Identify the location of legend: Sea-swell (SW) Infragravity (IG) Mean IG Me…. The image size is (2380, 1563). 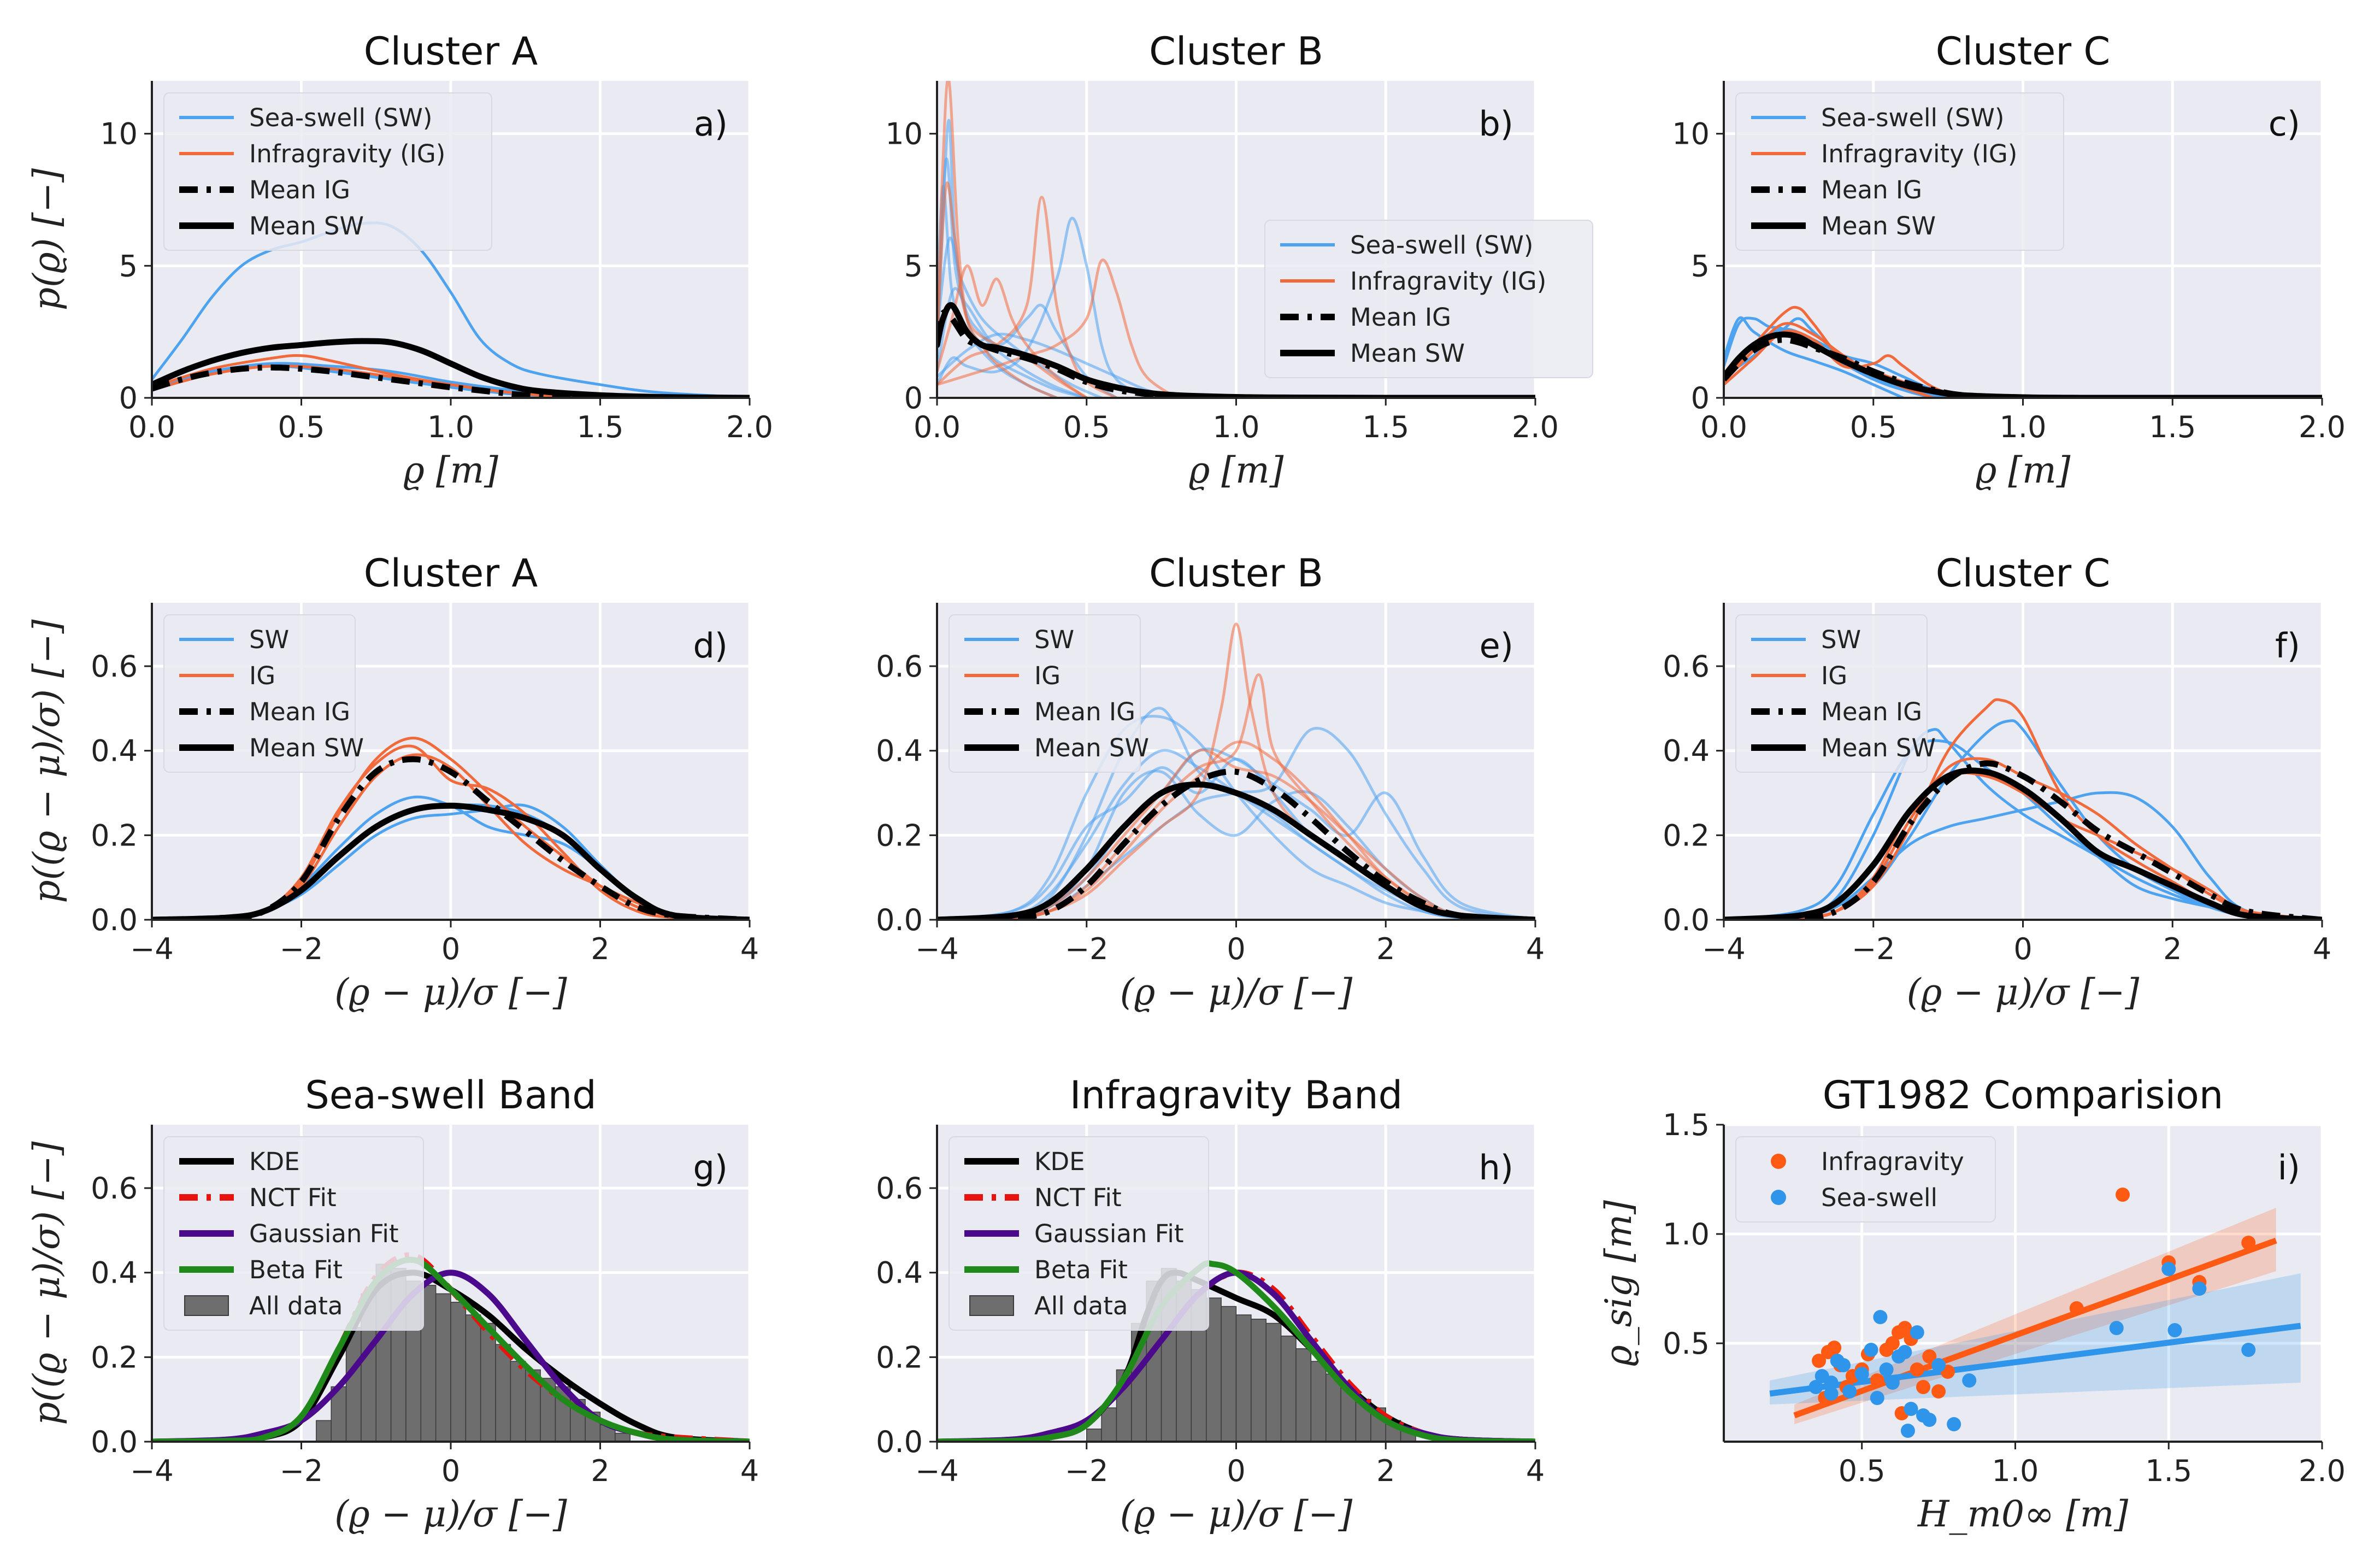
(1899, 171).